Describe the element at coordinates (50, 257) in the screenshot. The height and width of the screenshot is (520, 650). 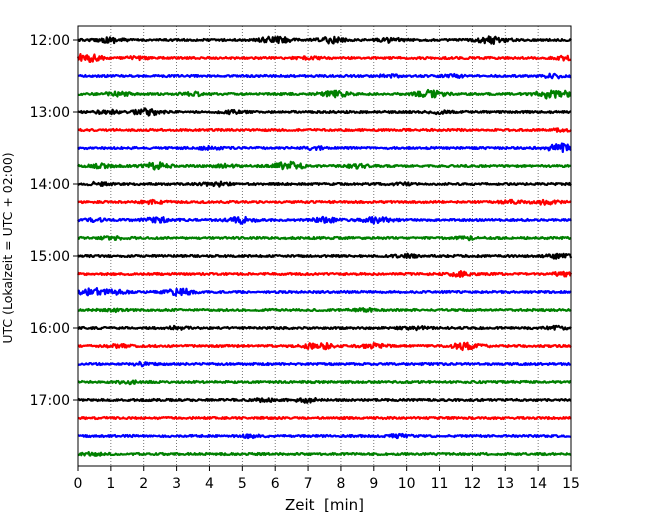
I see `y-tick-label-1500: 15:00` at that location.